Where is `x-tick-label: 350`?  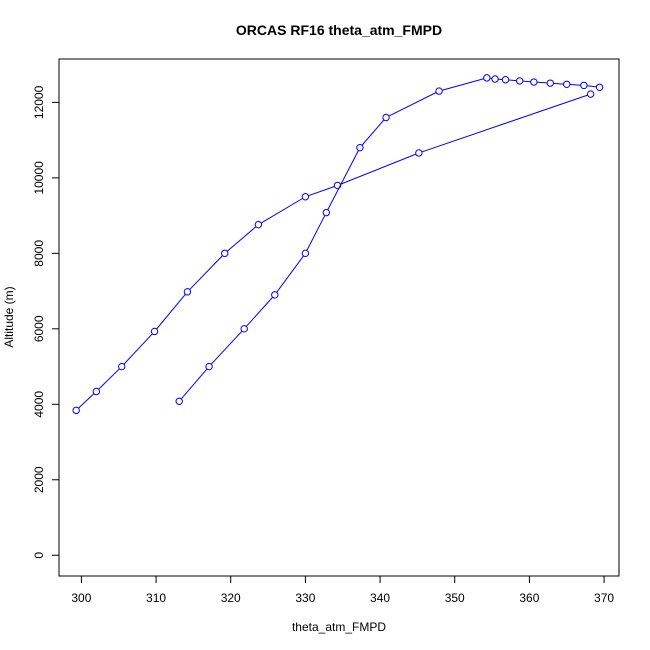 x-tick-label: 350 is located at coordinates (455, 598).